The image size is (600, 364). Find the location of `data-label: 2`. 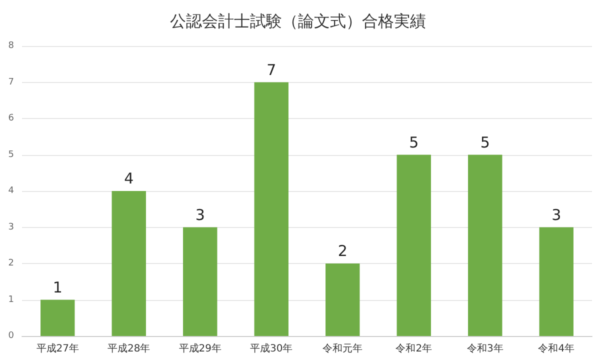

data-label: 2 is located at coordinates (343, 251).